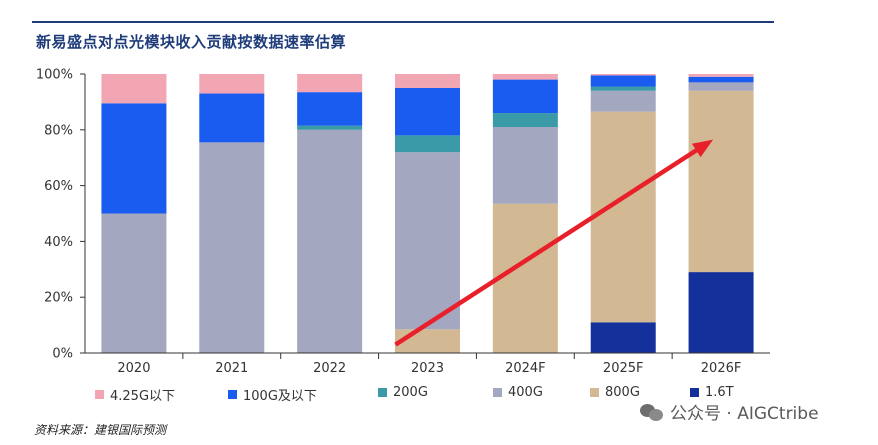  I want to click on trend-arrow-head, so click(702, 148).